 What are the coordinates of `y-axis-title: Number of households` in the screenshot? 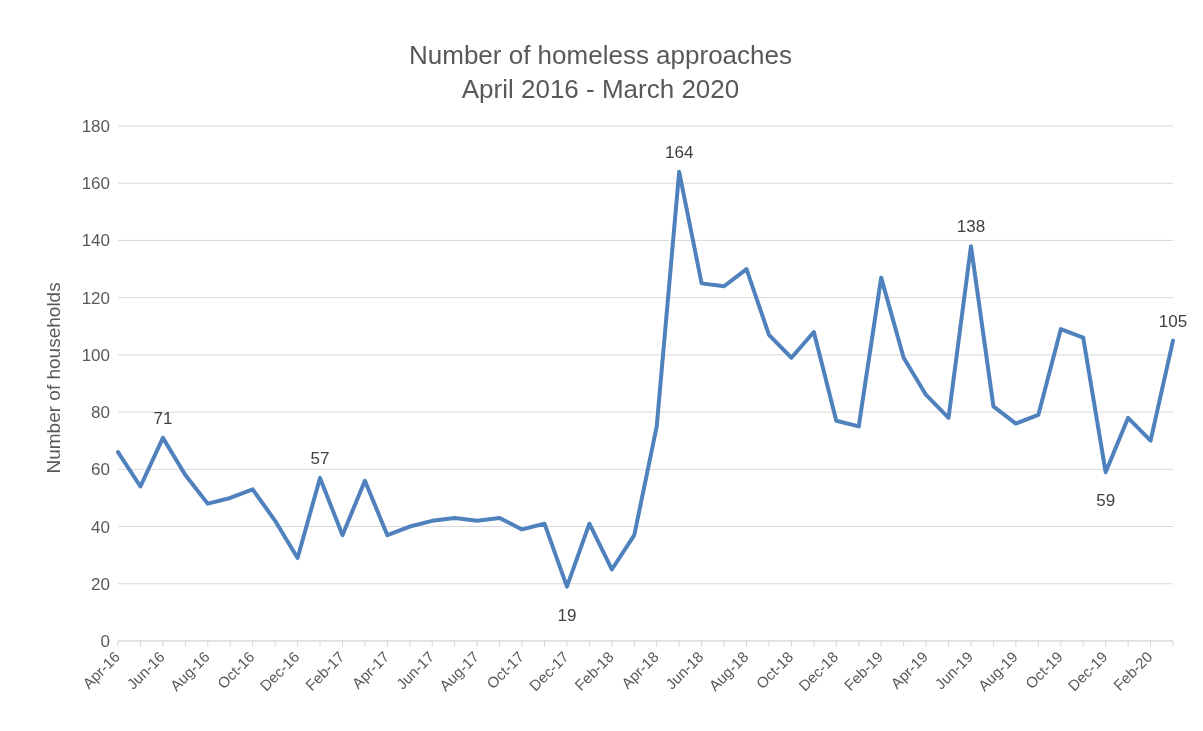 It's located at (53, 378).